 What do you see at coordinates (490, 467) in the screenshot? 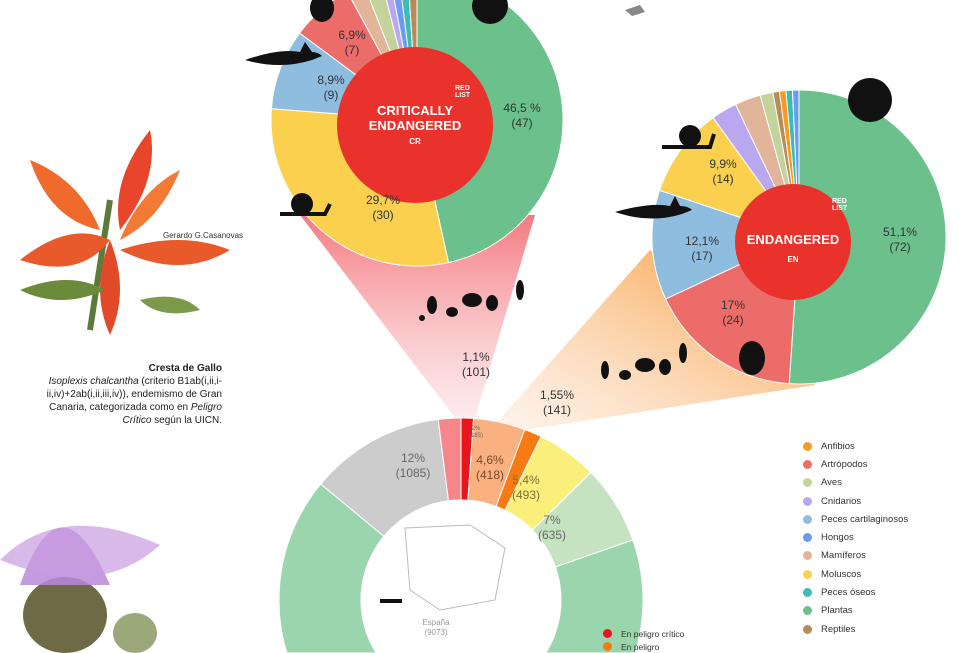
I see `es-label-light-orange: 4,6% (418)` at bounding box center [490, 467].